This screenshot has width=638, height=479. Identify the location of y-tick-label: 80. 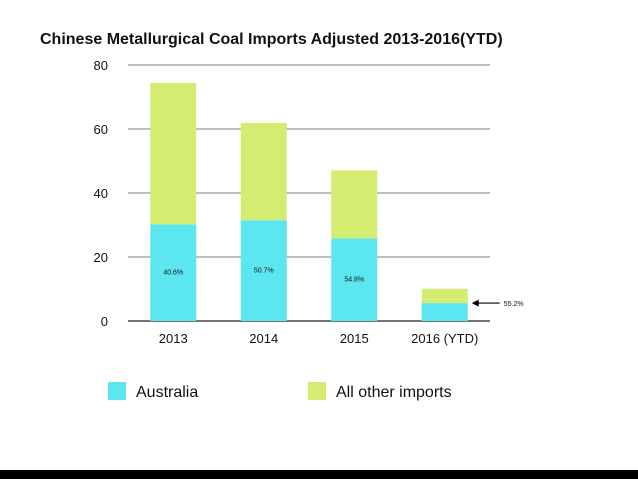
(101, 65).